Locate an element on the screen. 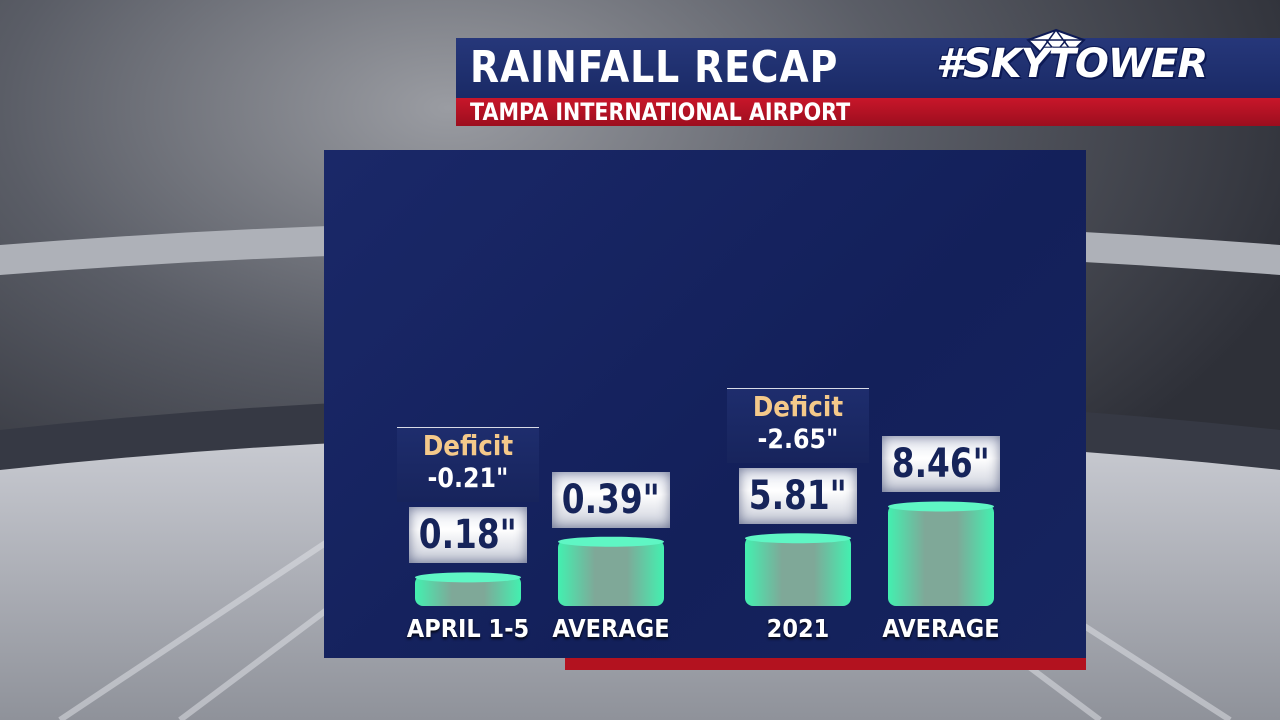  subtitle-bar: TAMPA INTERNATIONAL AIRPORT is located at coordinates (868, 112).